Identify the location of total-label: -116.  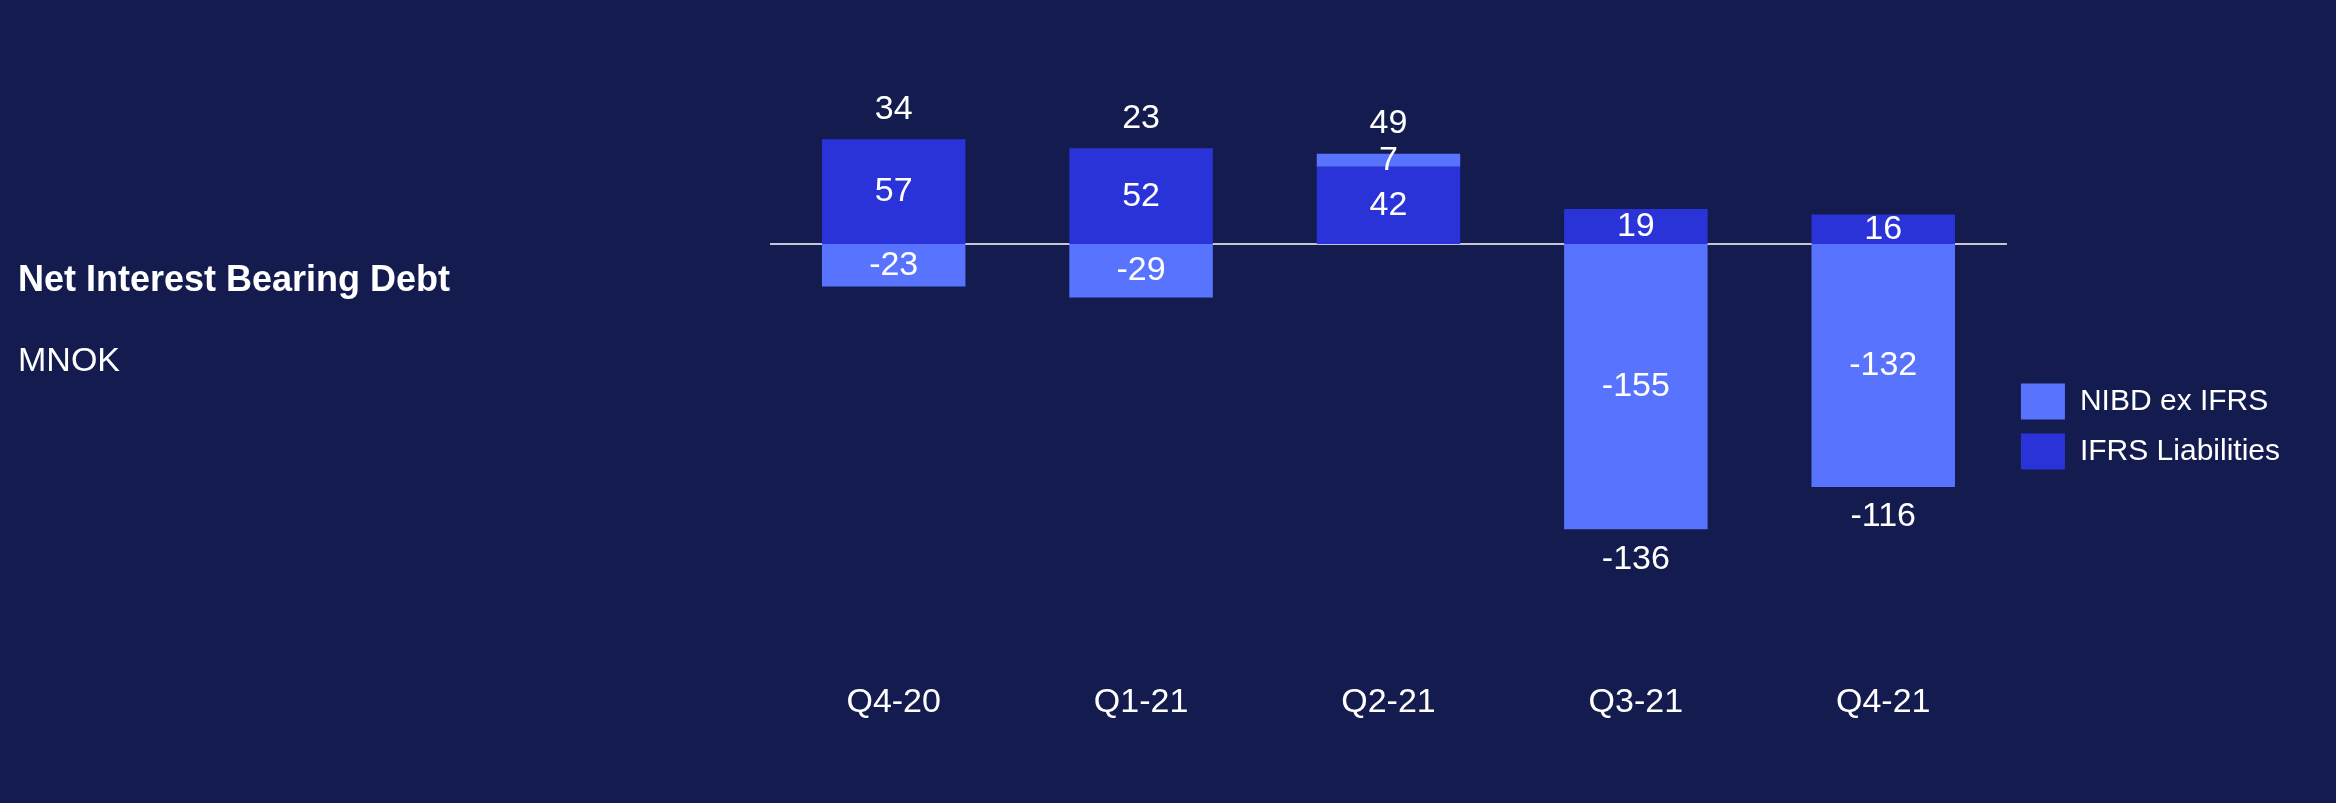
(1883, 514).